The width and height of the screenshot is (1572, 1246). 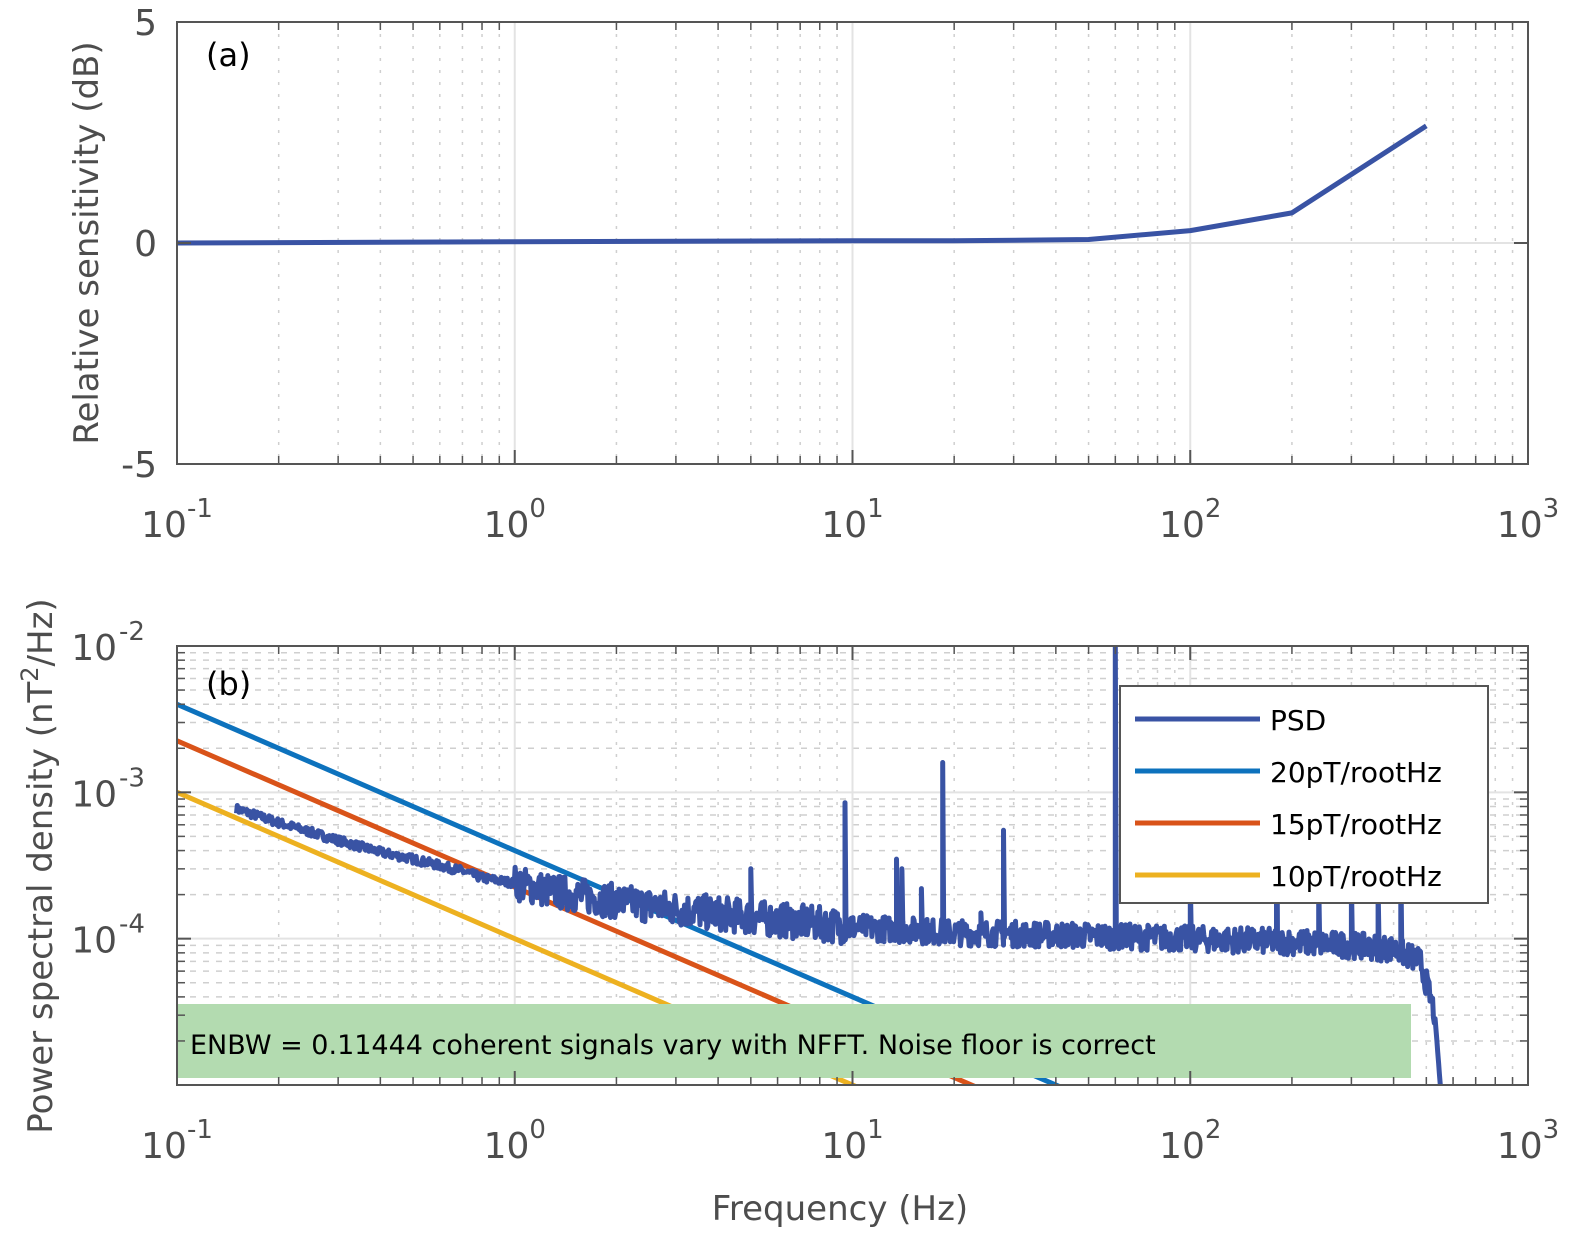 What do you see at coordinates (228, 55) in the screenshot?
I see `panel-a-label: (a)` at bounding box center [228, 55].